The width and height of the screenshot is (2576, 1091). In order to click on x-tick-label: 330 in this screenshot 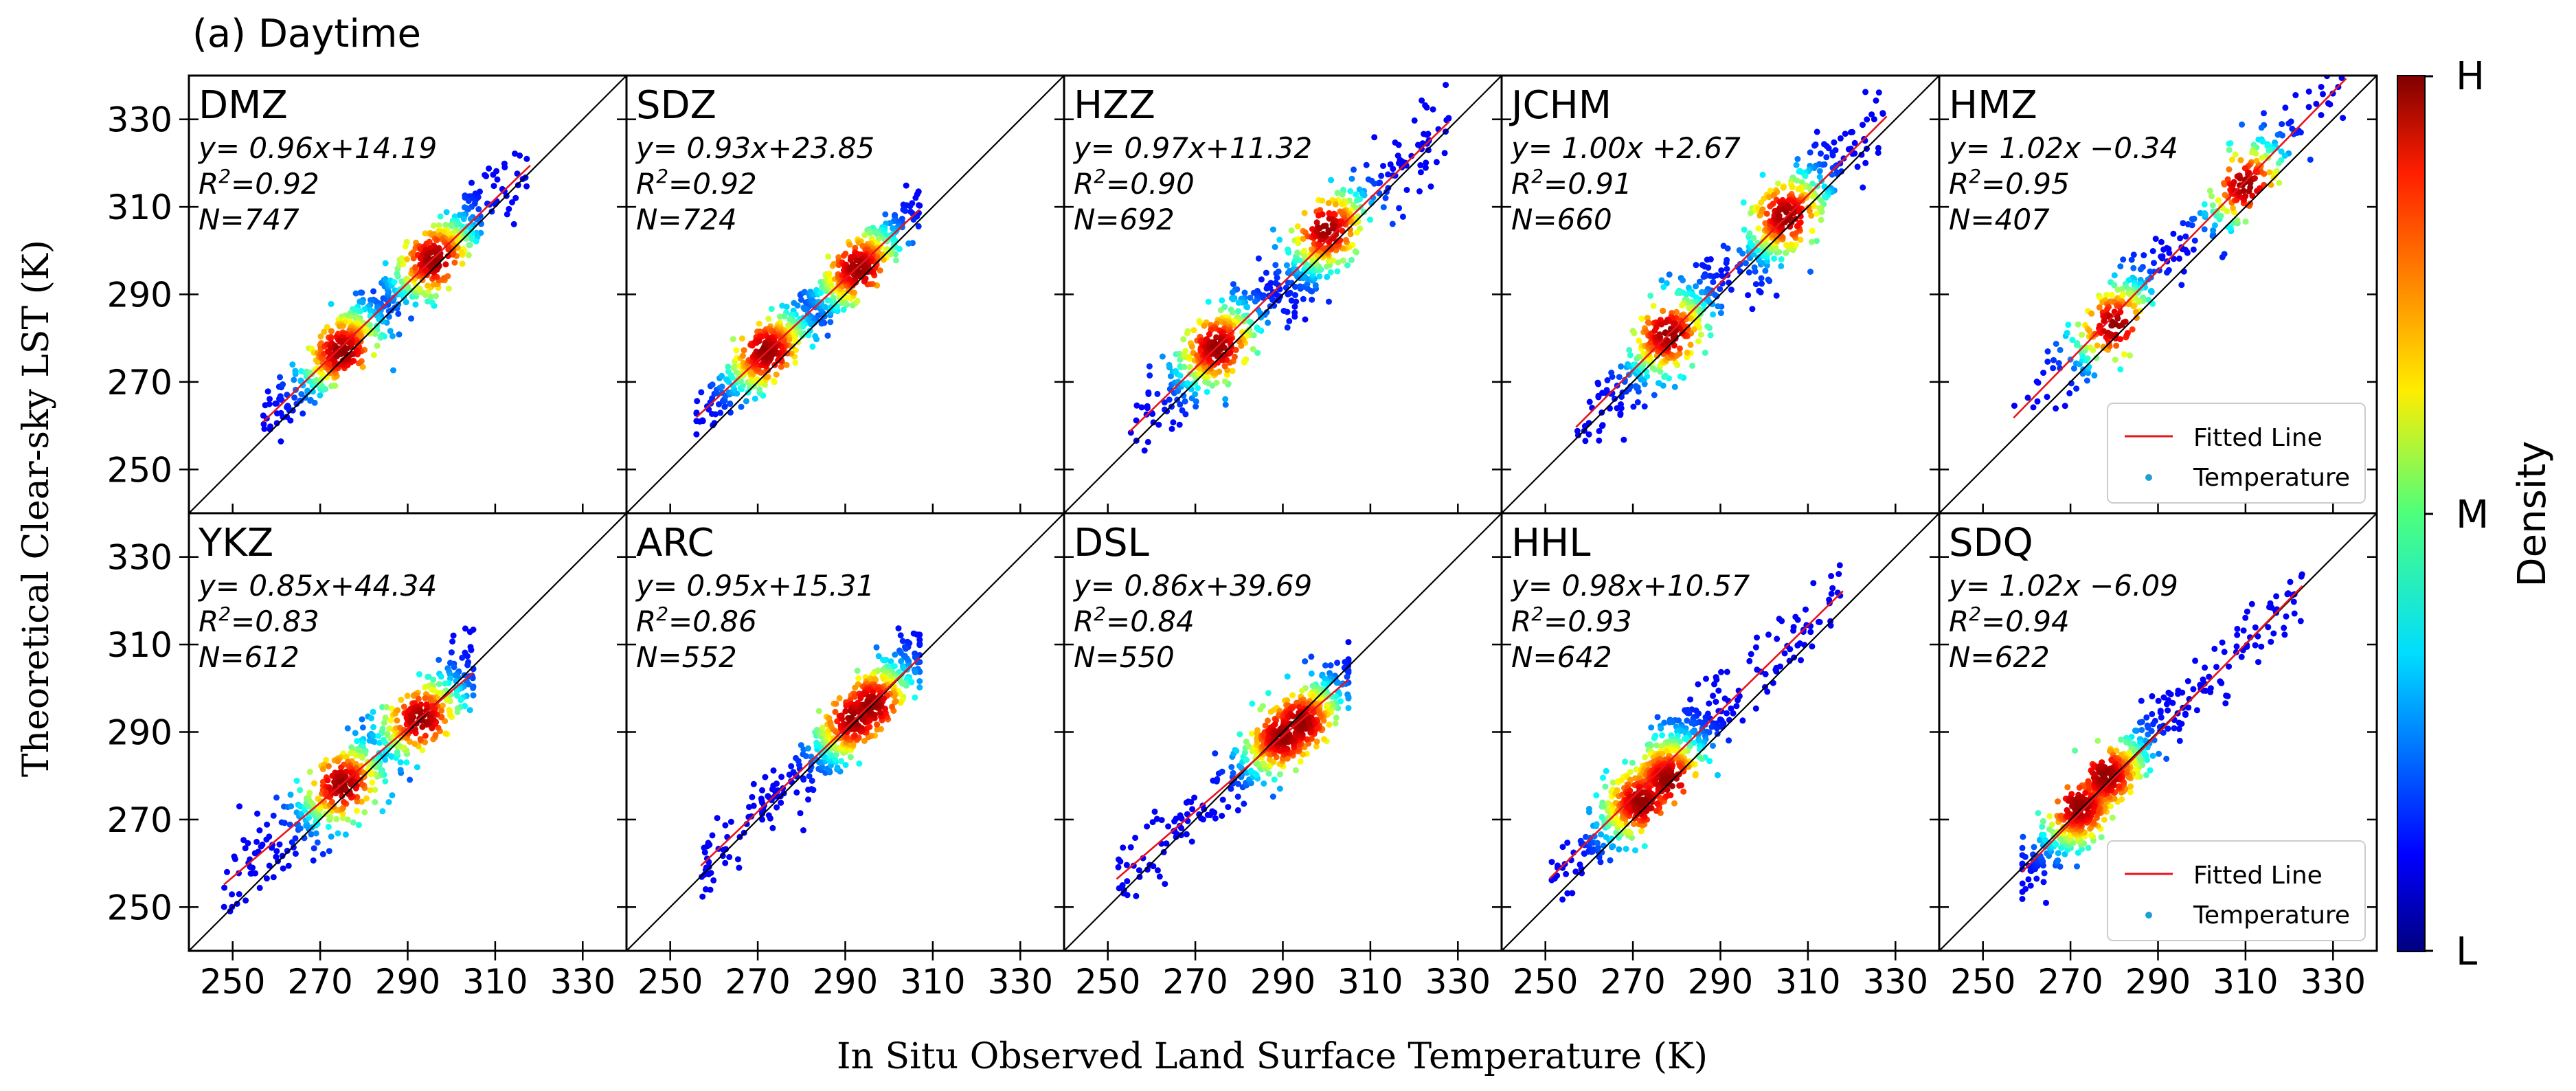, I will do `click(1458, 982)`.